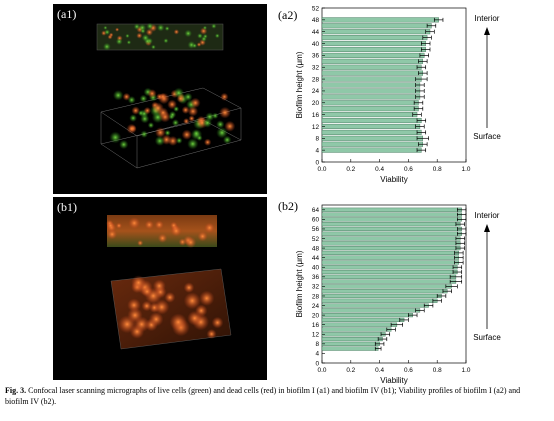  I want to click on y-tick-label: 4, so click(317, 354).